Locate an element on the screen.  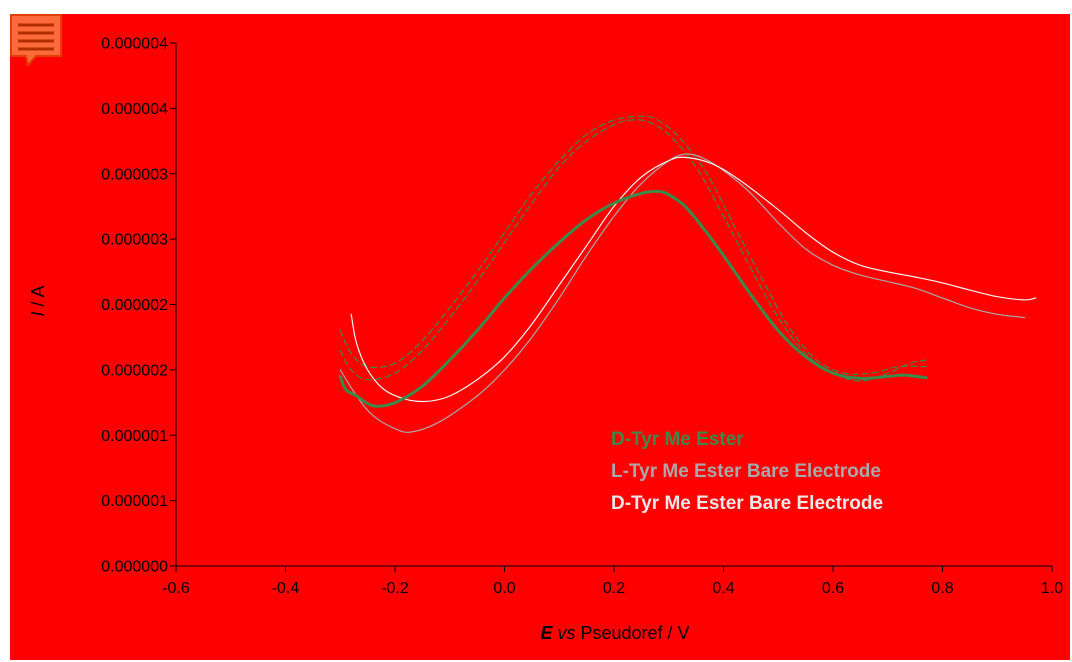
x-tick-label: 0.6 is located at coordinates (833, 588).